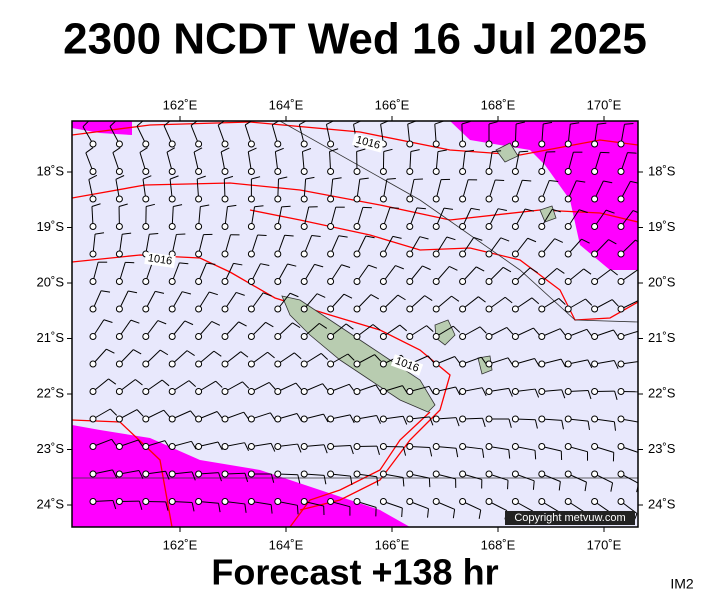 Image resolution: width=711 pixels, height=600 pixels. Describe the element at coordinates (51, 337) in the screenshot. I see `lat-label: 21˚S` at that location.